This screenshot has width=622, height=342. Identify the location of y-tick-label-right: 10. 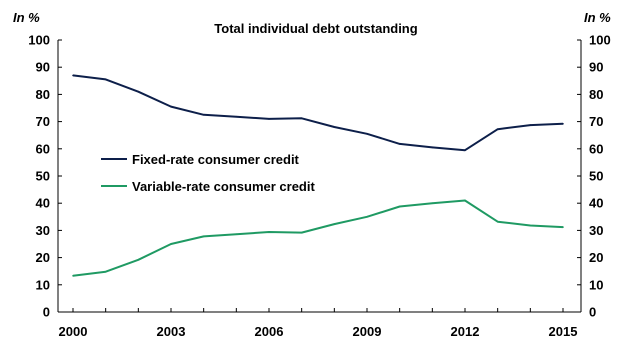
(596, 284).